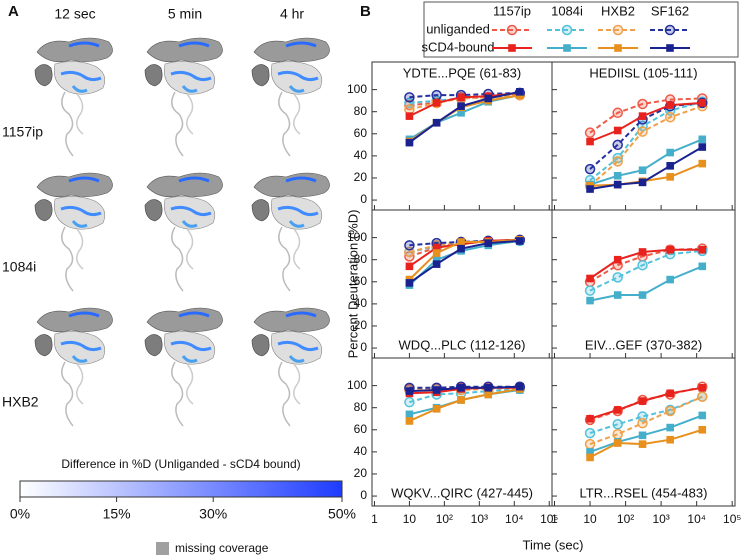 The height and width of the screenshot is (560, 750). I want to click on missing-coverage-label: missing coverage, so click(222, 548).